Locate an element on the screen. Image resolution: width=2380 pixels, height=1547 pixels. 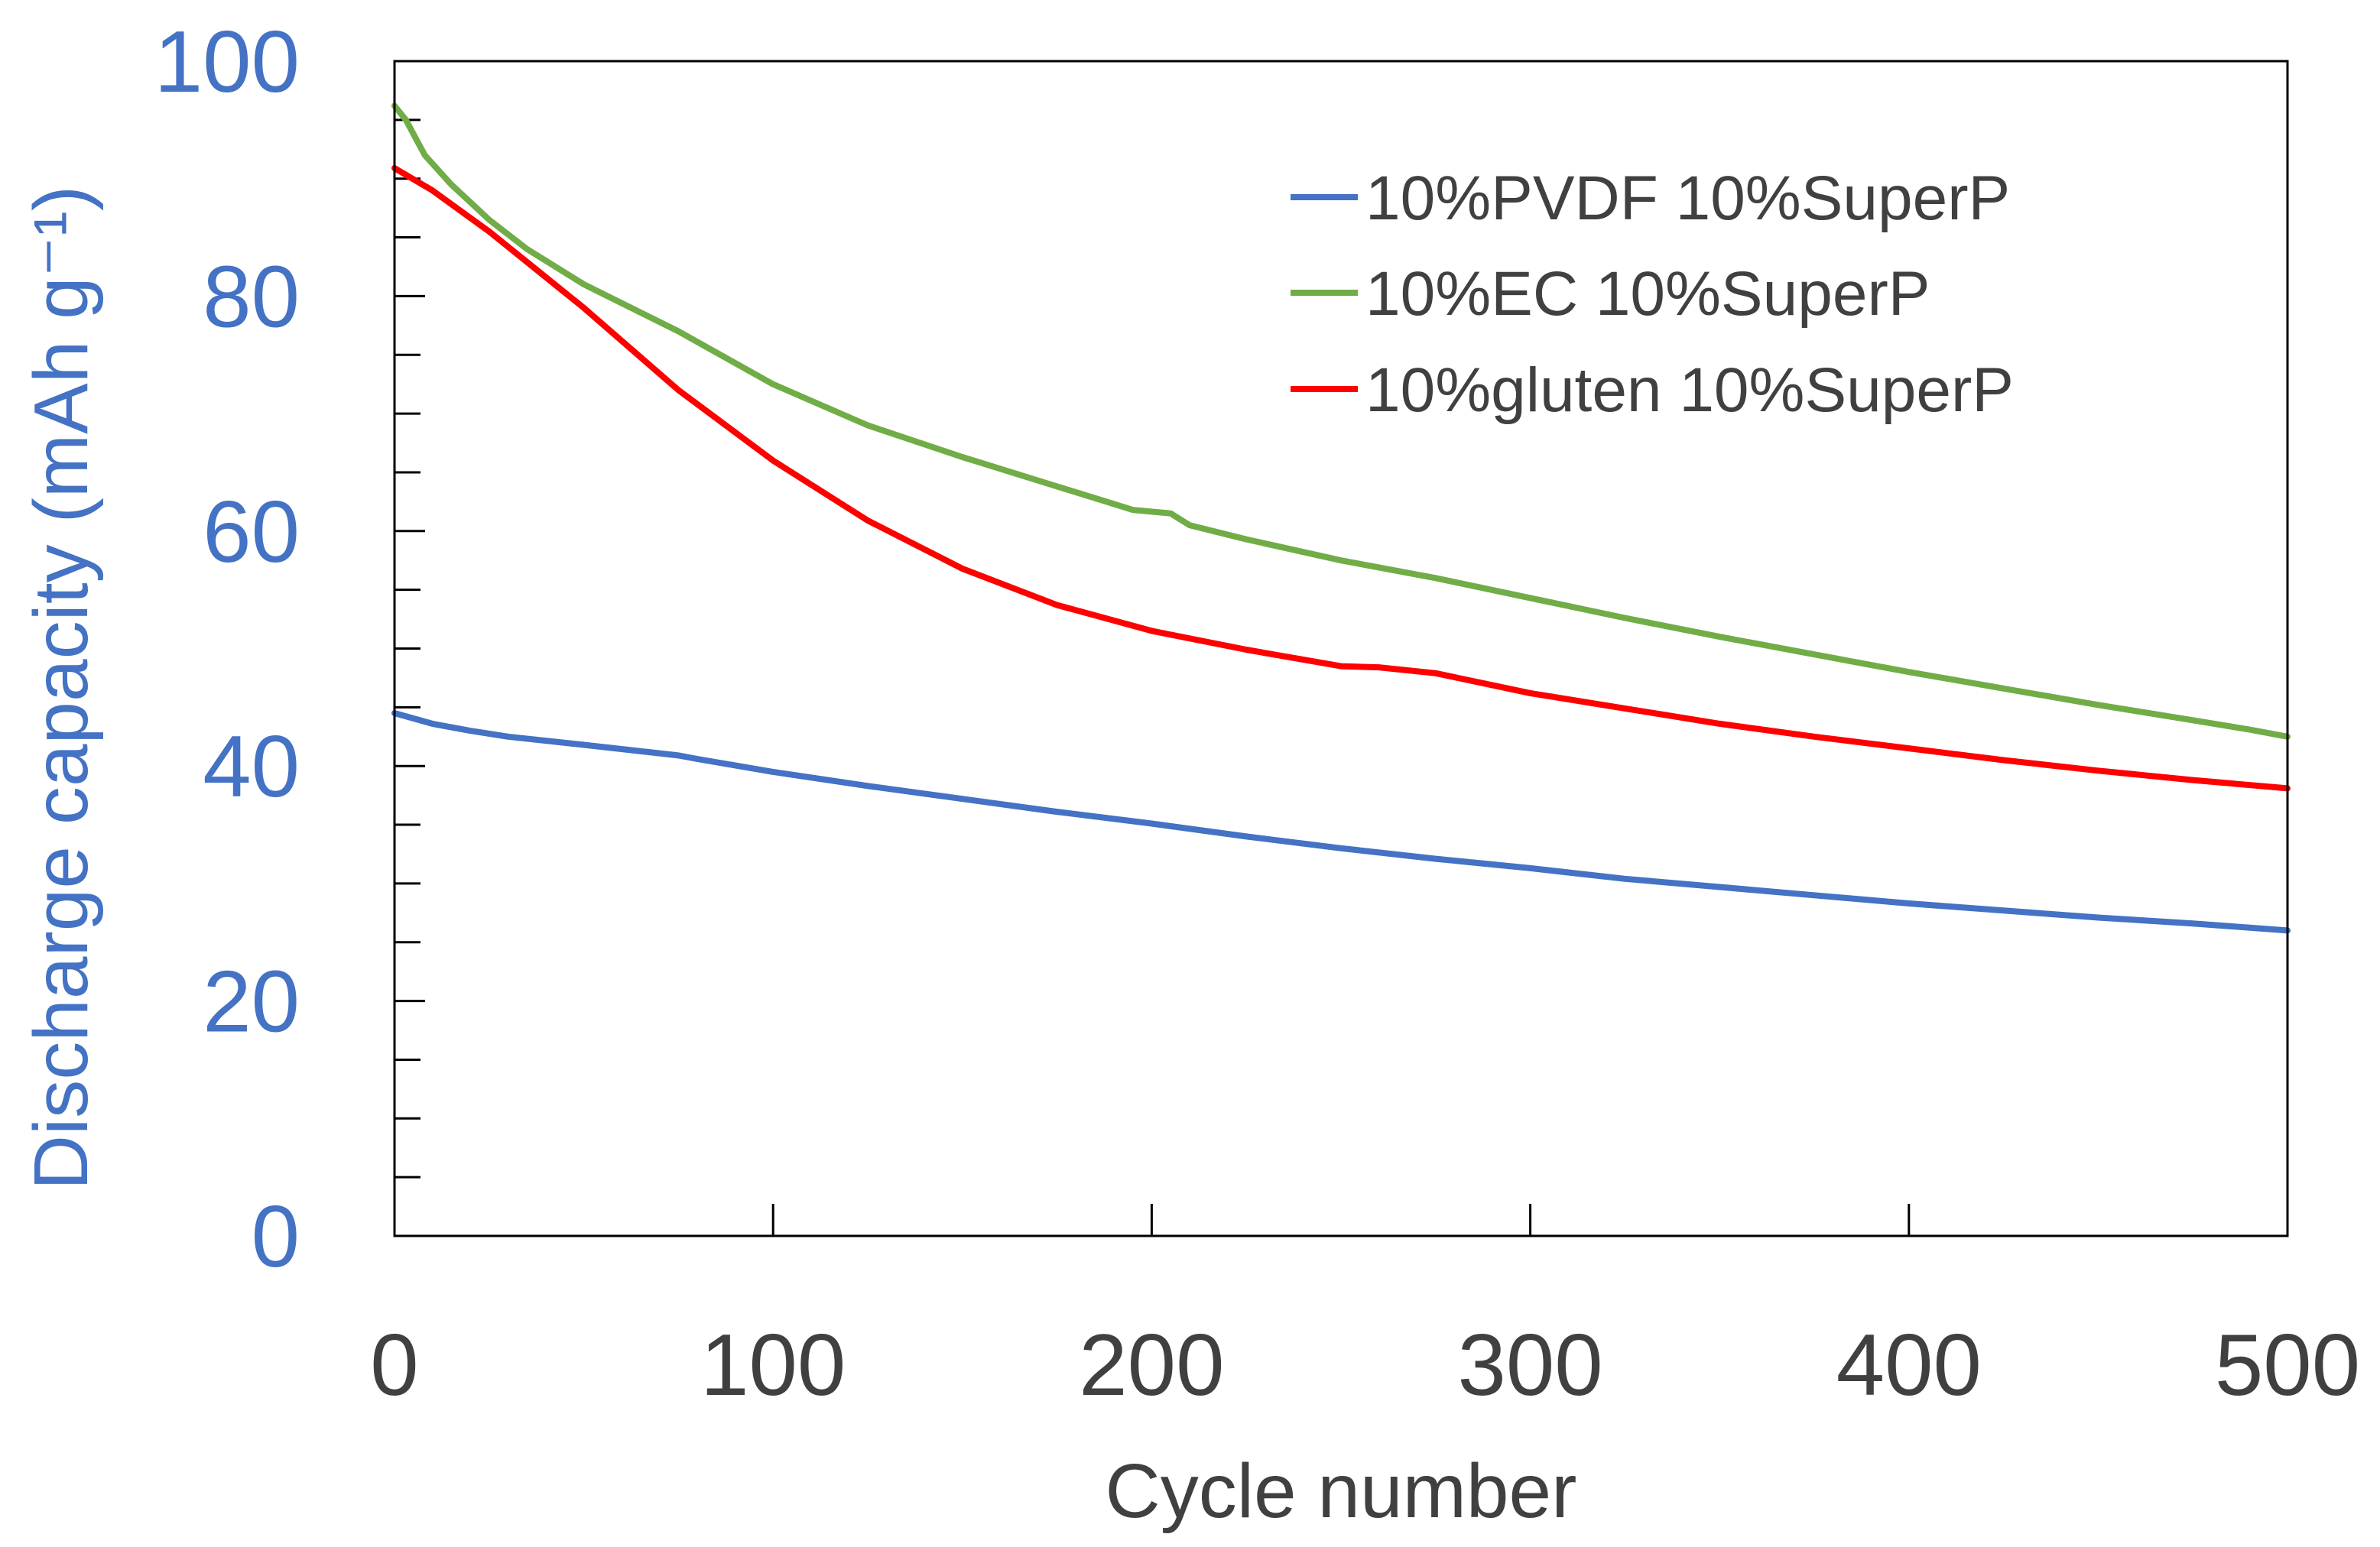
legend-label: 10%PVDF 10%SuperP is located at coordinates (1687, 199).